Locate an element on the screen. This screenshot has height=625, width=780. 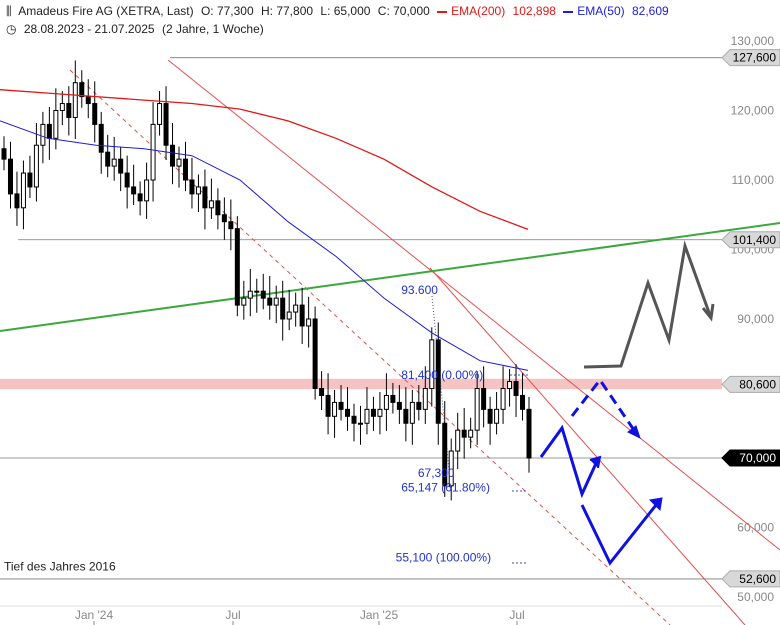
price-tag: 70,000 is located at coordinates (750, 458).